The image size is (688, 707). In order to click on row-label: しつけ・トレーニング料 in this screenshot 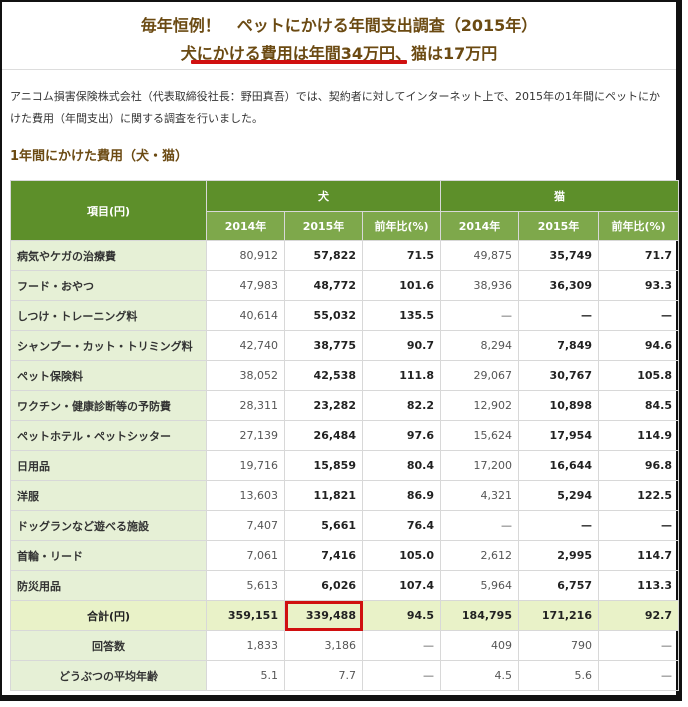, I will do `click(108, 315)`.